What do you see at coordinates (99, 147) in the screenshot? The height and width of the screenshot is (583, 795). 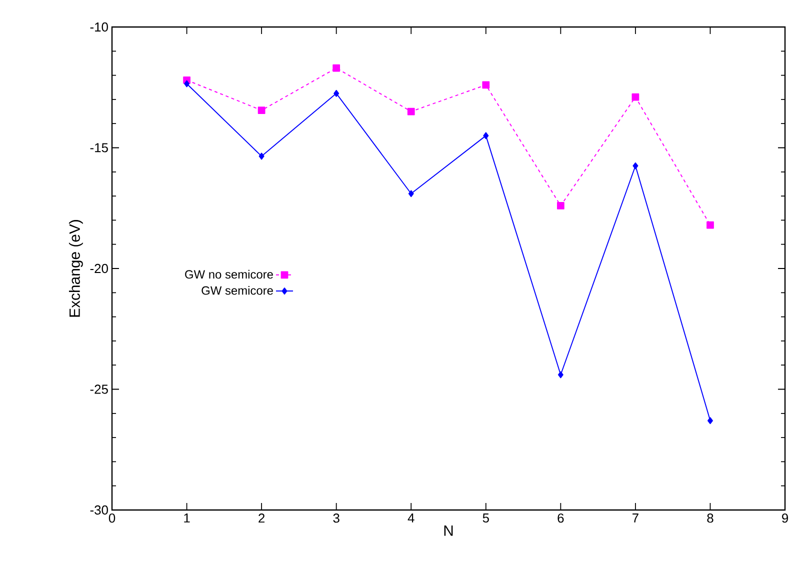 I see `y-tick-label: -15` at bounding box center [99, 147].